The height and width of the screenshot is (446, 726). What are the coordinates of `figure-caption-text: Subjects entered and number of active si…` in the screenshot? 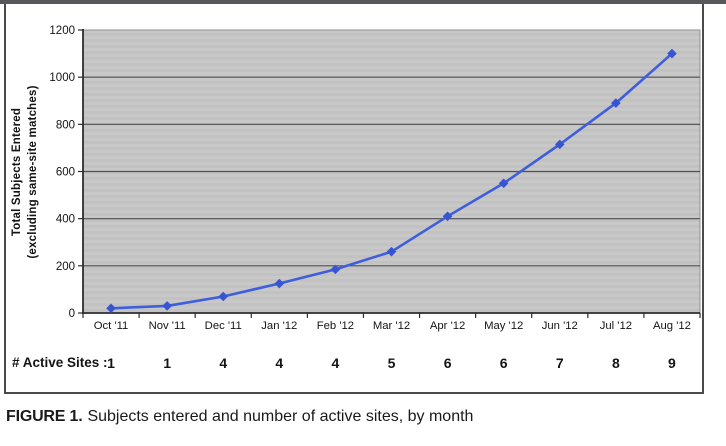 It's located at (280, 416).